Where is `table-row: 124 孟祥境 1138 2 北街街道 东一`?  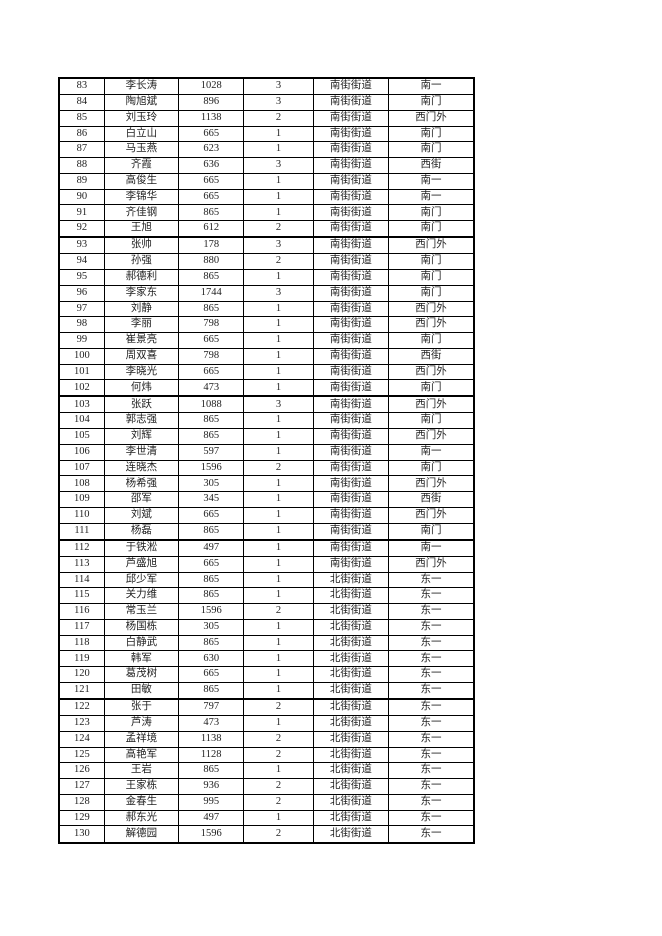 table-row: 124 孟祥境 1138 2 北街街道 东一 is located at coordinates (266, 739).